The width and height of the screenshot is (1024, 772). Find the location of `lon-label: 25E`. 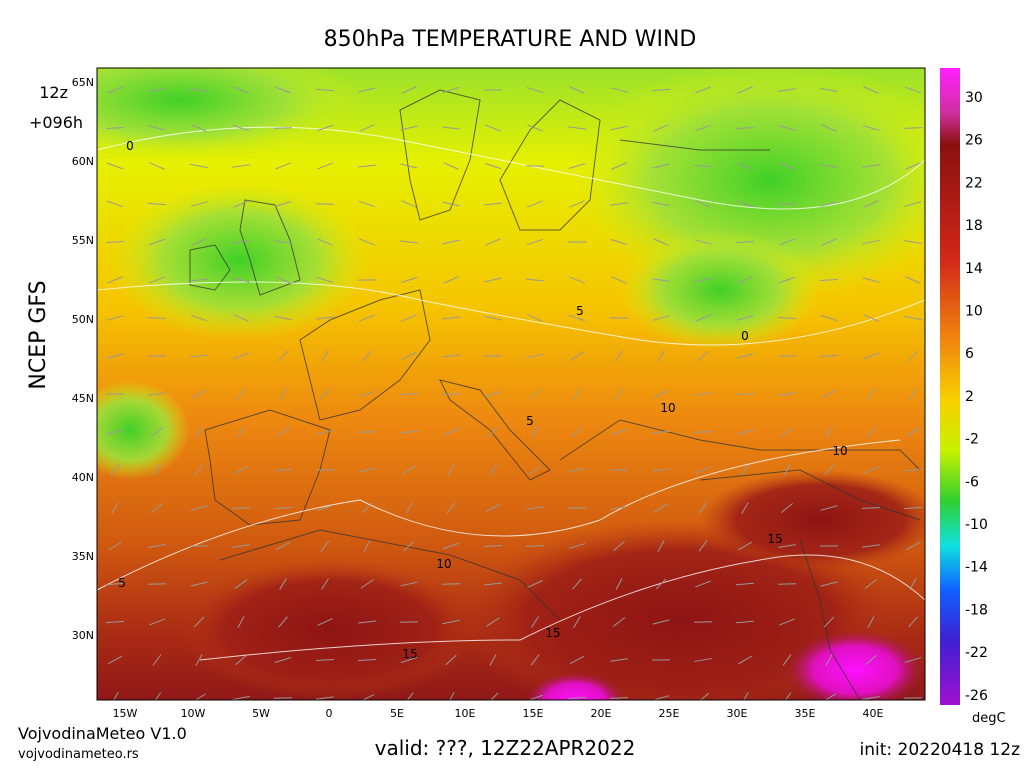

lon-label: 25E is located at coordinates (669, 713).